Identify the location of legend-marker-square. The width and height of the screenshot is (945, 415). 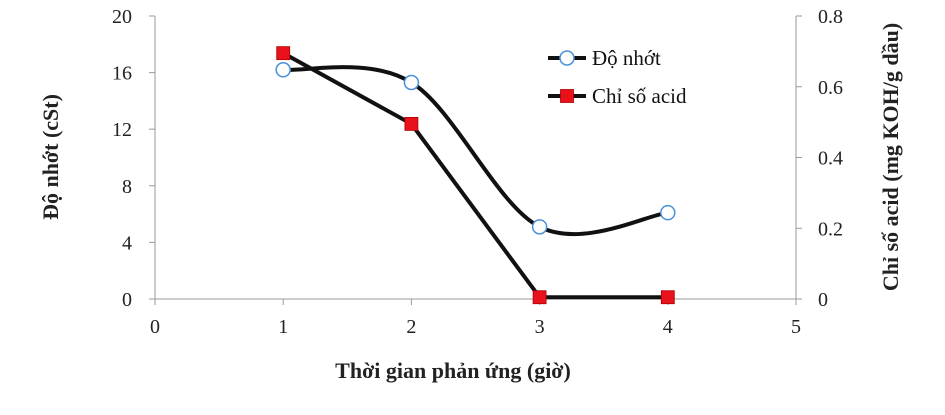
(567, 96).